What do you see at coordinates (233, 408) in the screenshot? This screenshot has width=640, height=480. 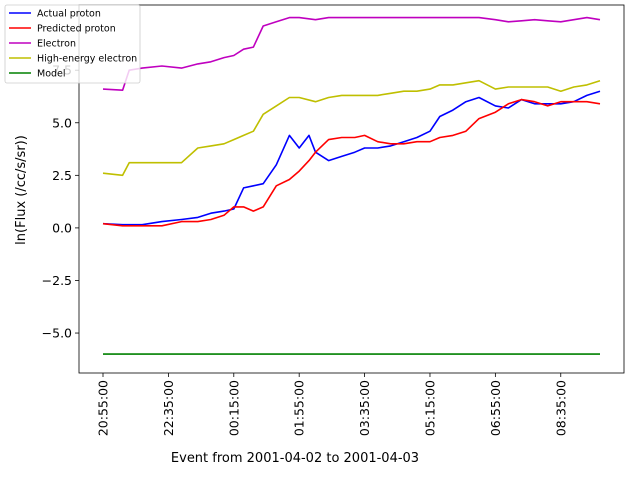 I see `x-tick-label: 00:15:00` at bounding box center [233, 408].